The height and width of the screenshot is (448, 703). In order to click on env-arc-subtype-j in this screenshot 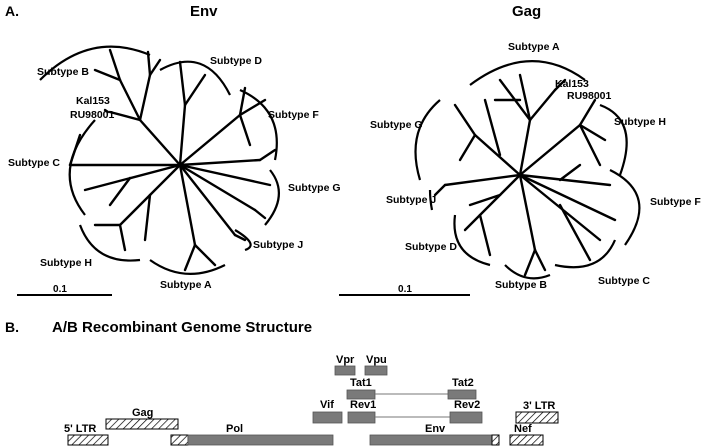, I will do `click(243, 240)`.